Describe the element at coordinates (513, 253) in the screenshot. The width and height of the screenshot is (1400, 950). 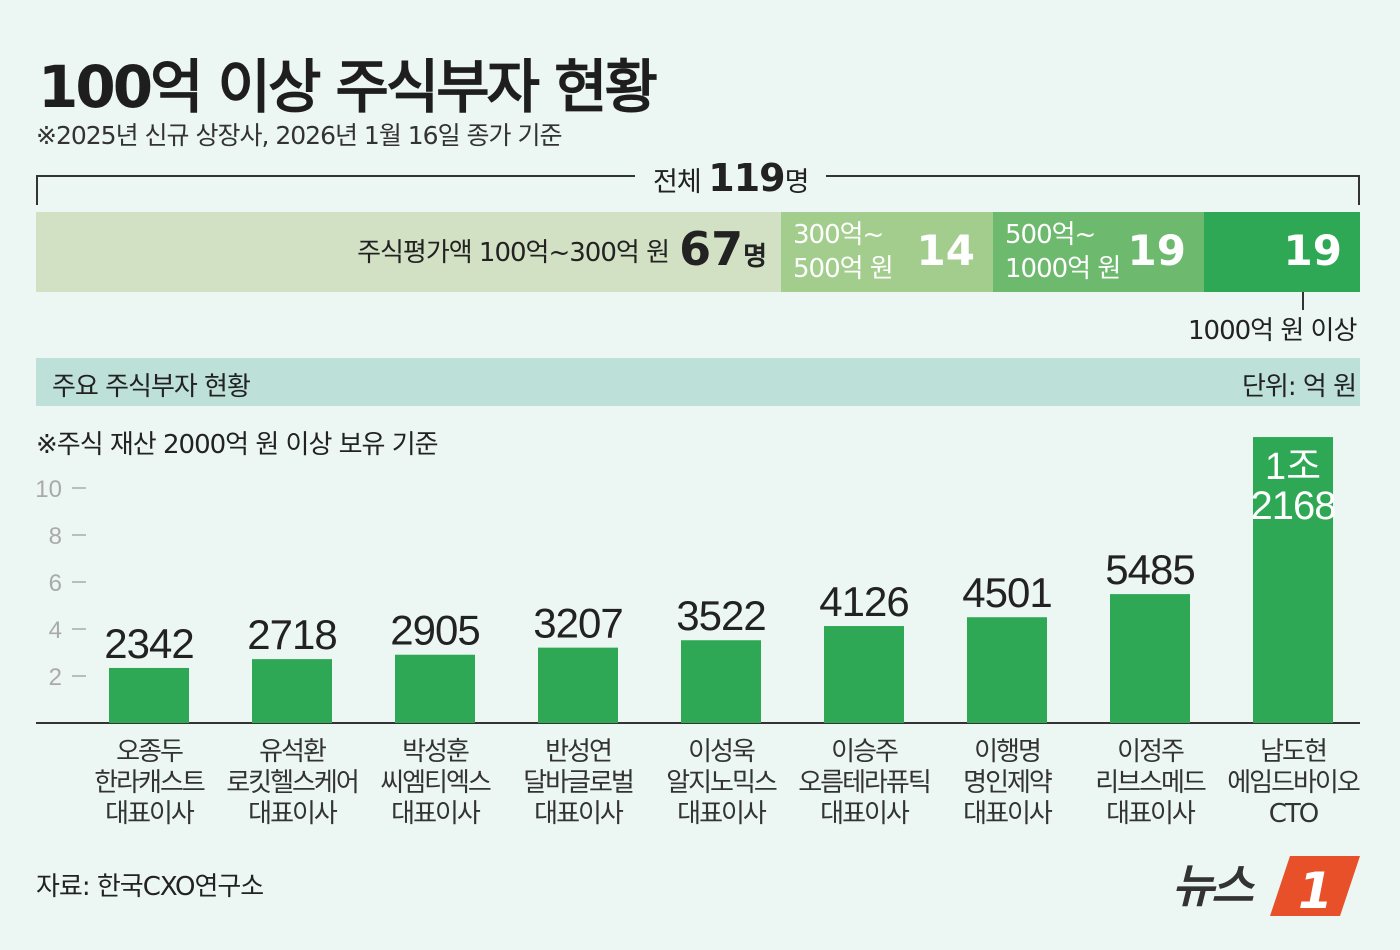
I see `segment-label: 주식평가액 100억~300억 원` at that location.